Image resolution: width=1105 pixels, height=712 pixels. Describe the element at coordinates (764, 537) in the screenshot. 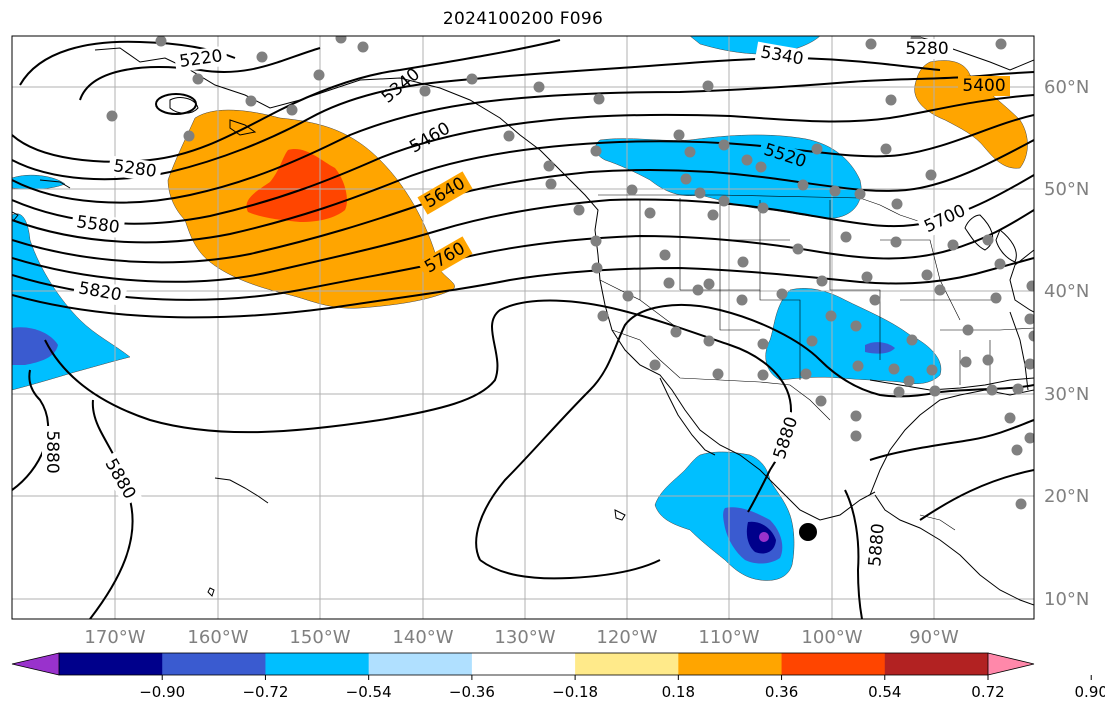

I see `peak-negative-anomaly-mexico` at that location.